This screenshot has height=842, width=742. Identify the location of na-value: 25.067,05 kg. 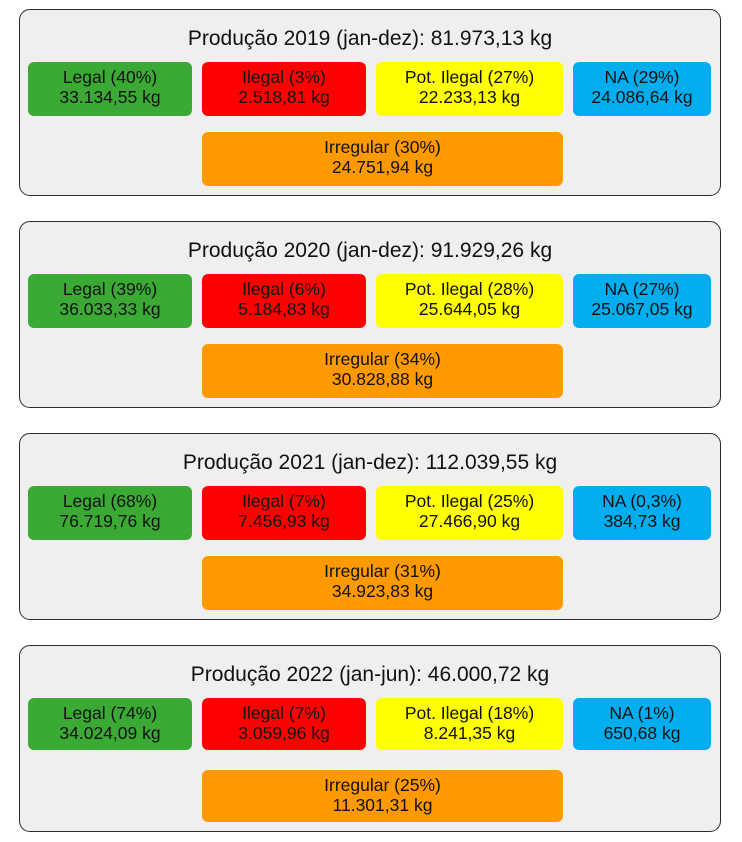
(642, 309).